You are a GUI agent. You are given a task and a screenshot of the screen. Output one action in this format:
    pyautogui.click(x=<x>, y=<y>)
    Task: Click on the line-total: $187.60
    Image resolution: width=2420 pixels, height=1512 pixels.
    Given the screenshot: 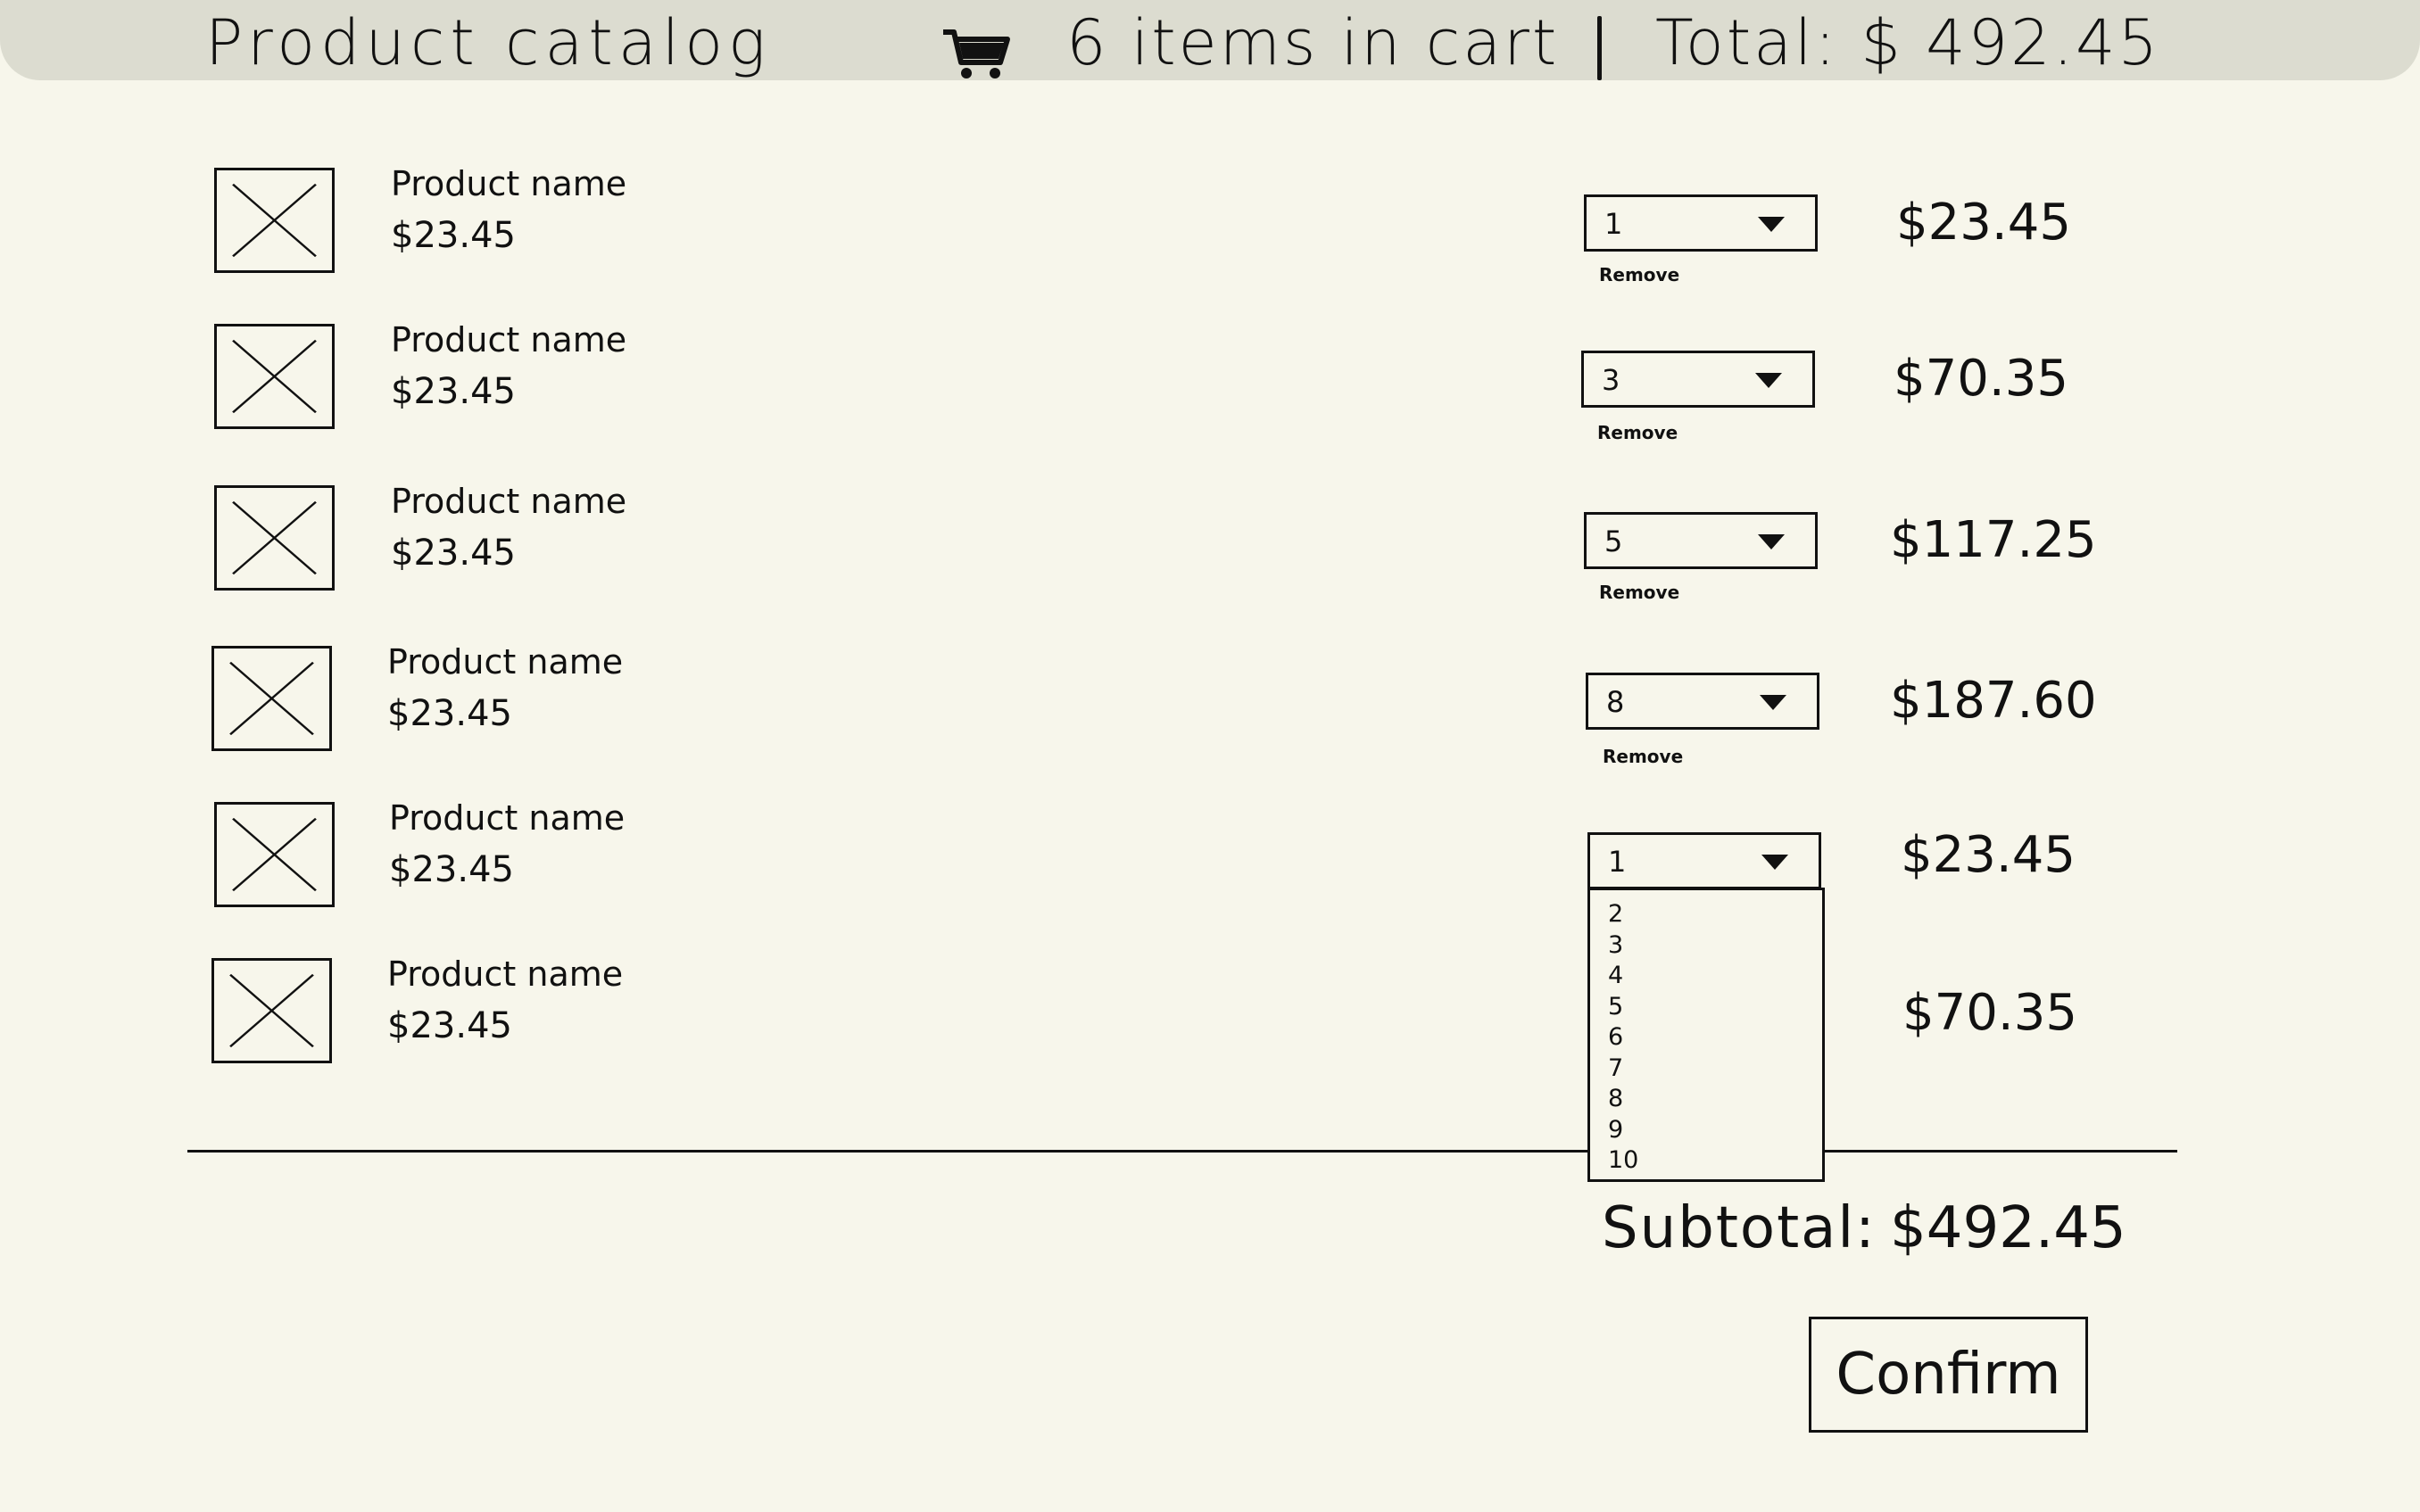 What is the action you would take?
    pyautogui.click(x=1993, y=701)
    